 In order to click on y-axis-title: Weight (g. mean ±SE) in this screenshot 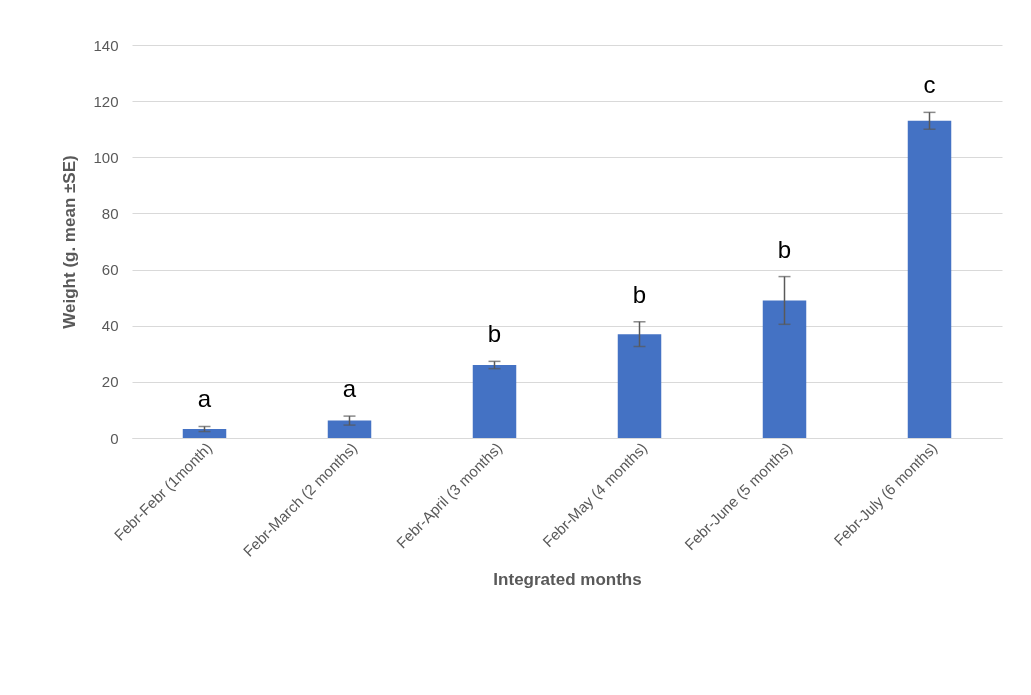, I will do `click(70, 242)`.